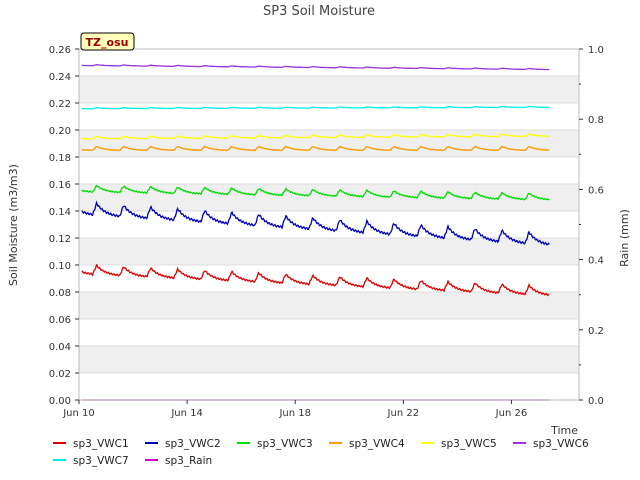 The height and width of the screenshot is (480, 640). I want to click on legend-label-sp3_VWC7: sp3_VWC7, so click(101, 461).